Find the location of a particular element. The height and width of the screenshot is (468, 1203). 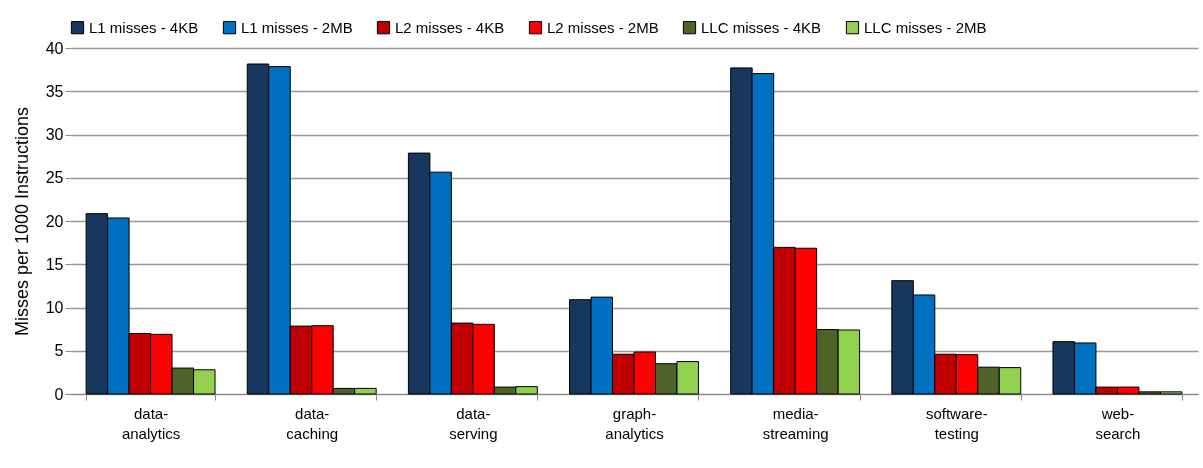

x-tick-label: media-streaming is located at coordinates (795, 423).